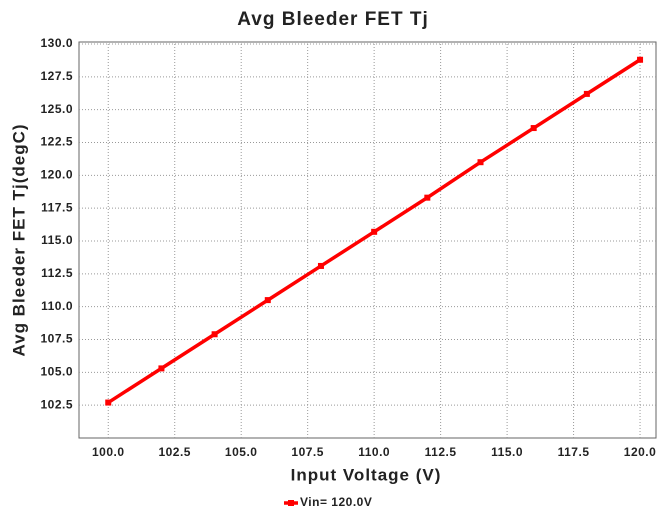  I want to click on y-tick-label: 102.5, so click(56, 404).